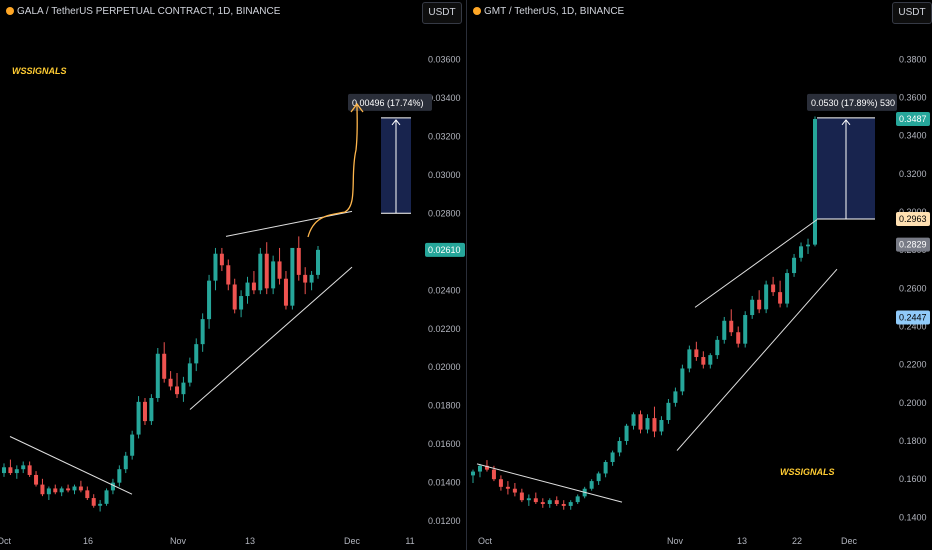 The height and width of the screenshot is (550, 932). What do you see at coordinates (332, 170) in the screenshot?
I see `projection-curve` at bounding box center [332, 170].